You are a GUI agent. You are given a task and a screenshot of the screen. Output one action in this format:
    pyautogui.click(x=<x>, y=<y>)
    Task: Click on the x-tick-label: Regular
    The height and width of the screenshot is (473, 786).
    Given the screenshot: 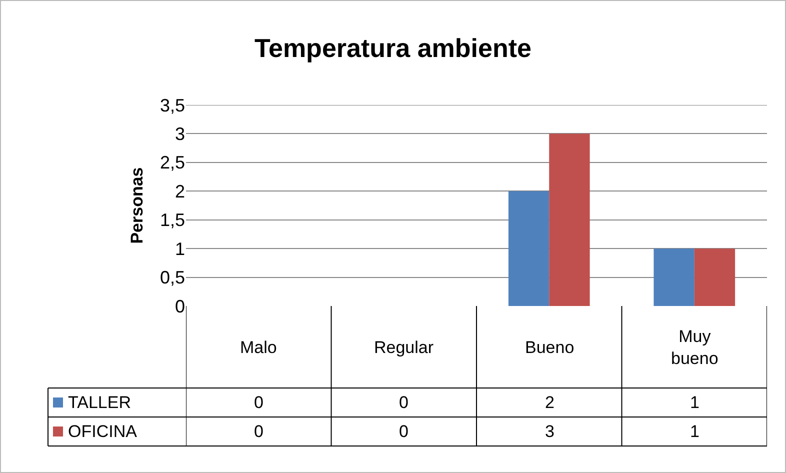 What is the action you would take?
    pyautogui.click(x=404, y=347)
    